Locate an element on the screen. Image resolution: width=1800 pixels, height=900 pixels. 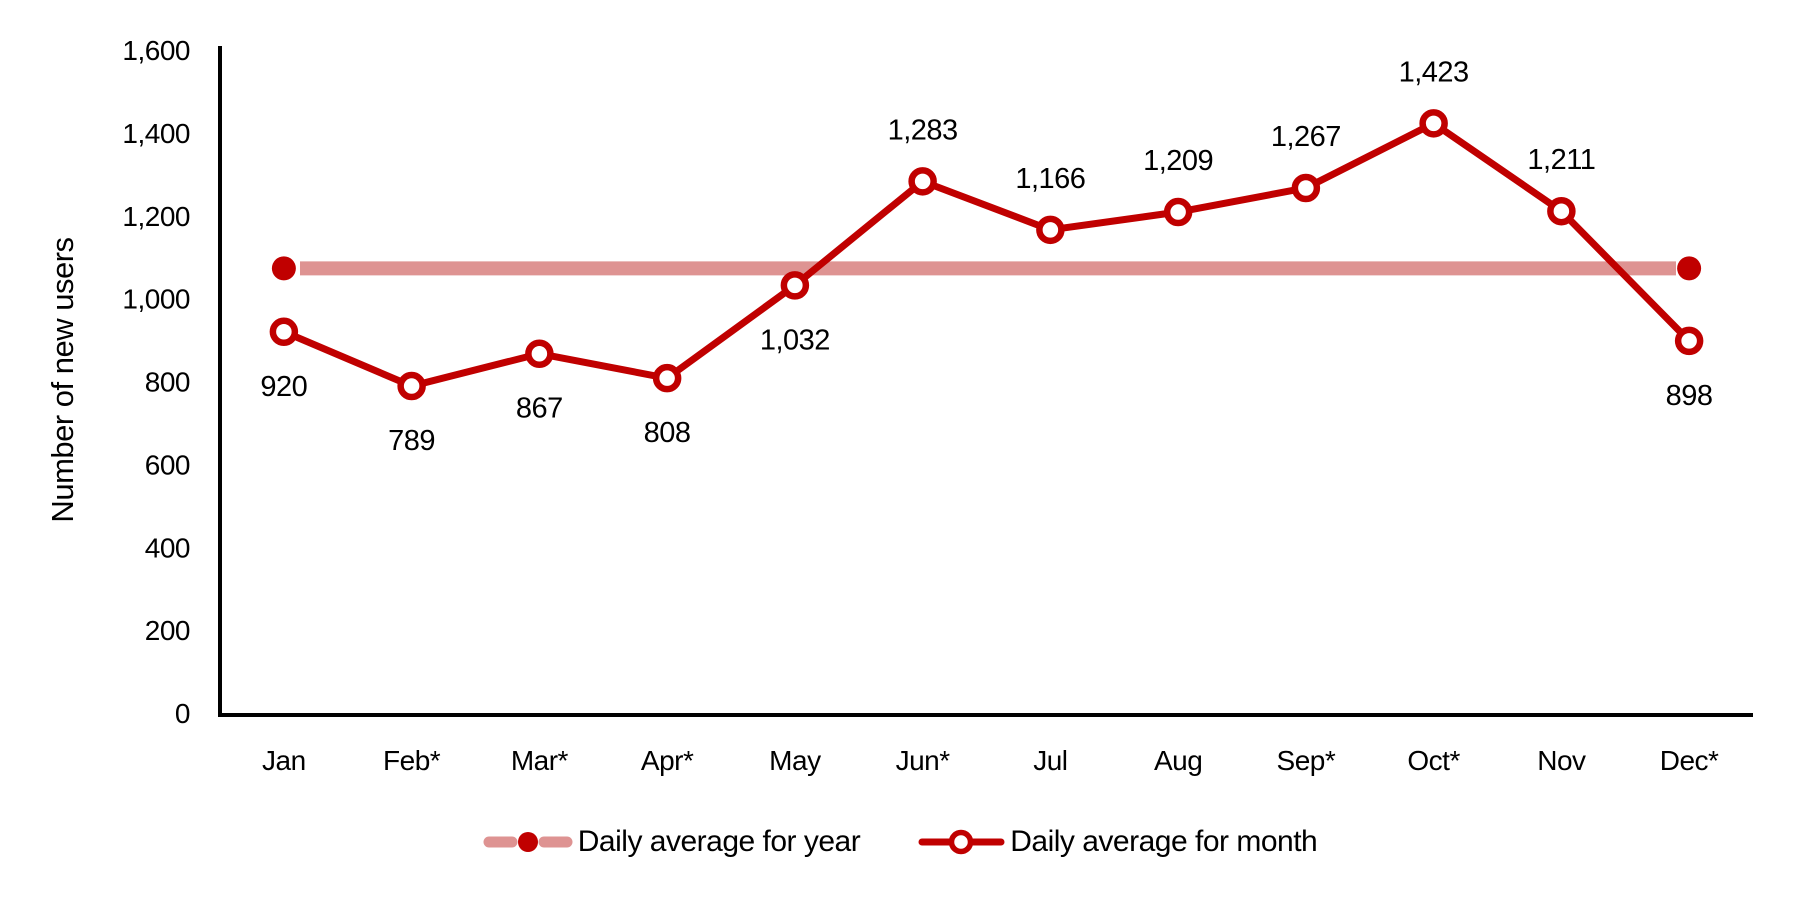
legend-item-daily-average-year: Daily average for year is located at coordinates (672, 842).